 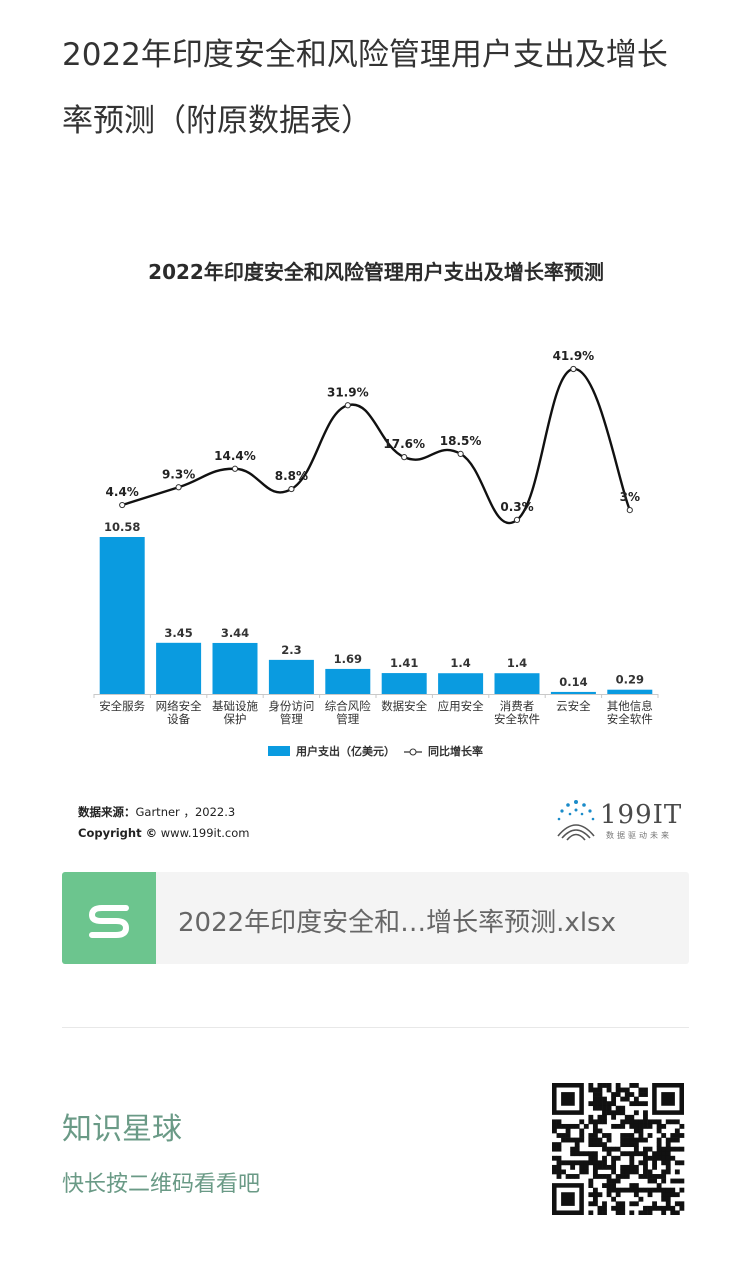 I want to click on qr-finder-inner, so click(x=568, y=1199).